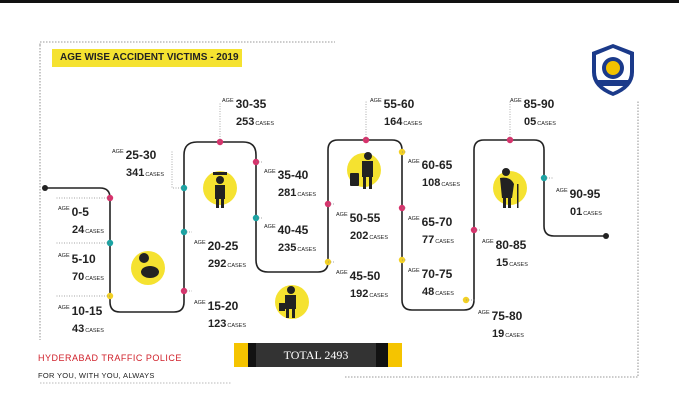  What do you see at coordinates (293, 230) in the screenshot?
I see `age-range: 40-45` at bounding box center [293, 230].